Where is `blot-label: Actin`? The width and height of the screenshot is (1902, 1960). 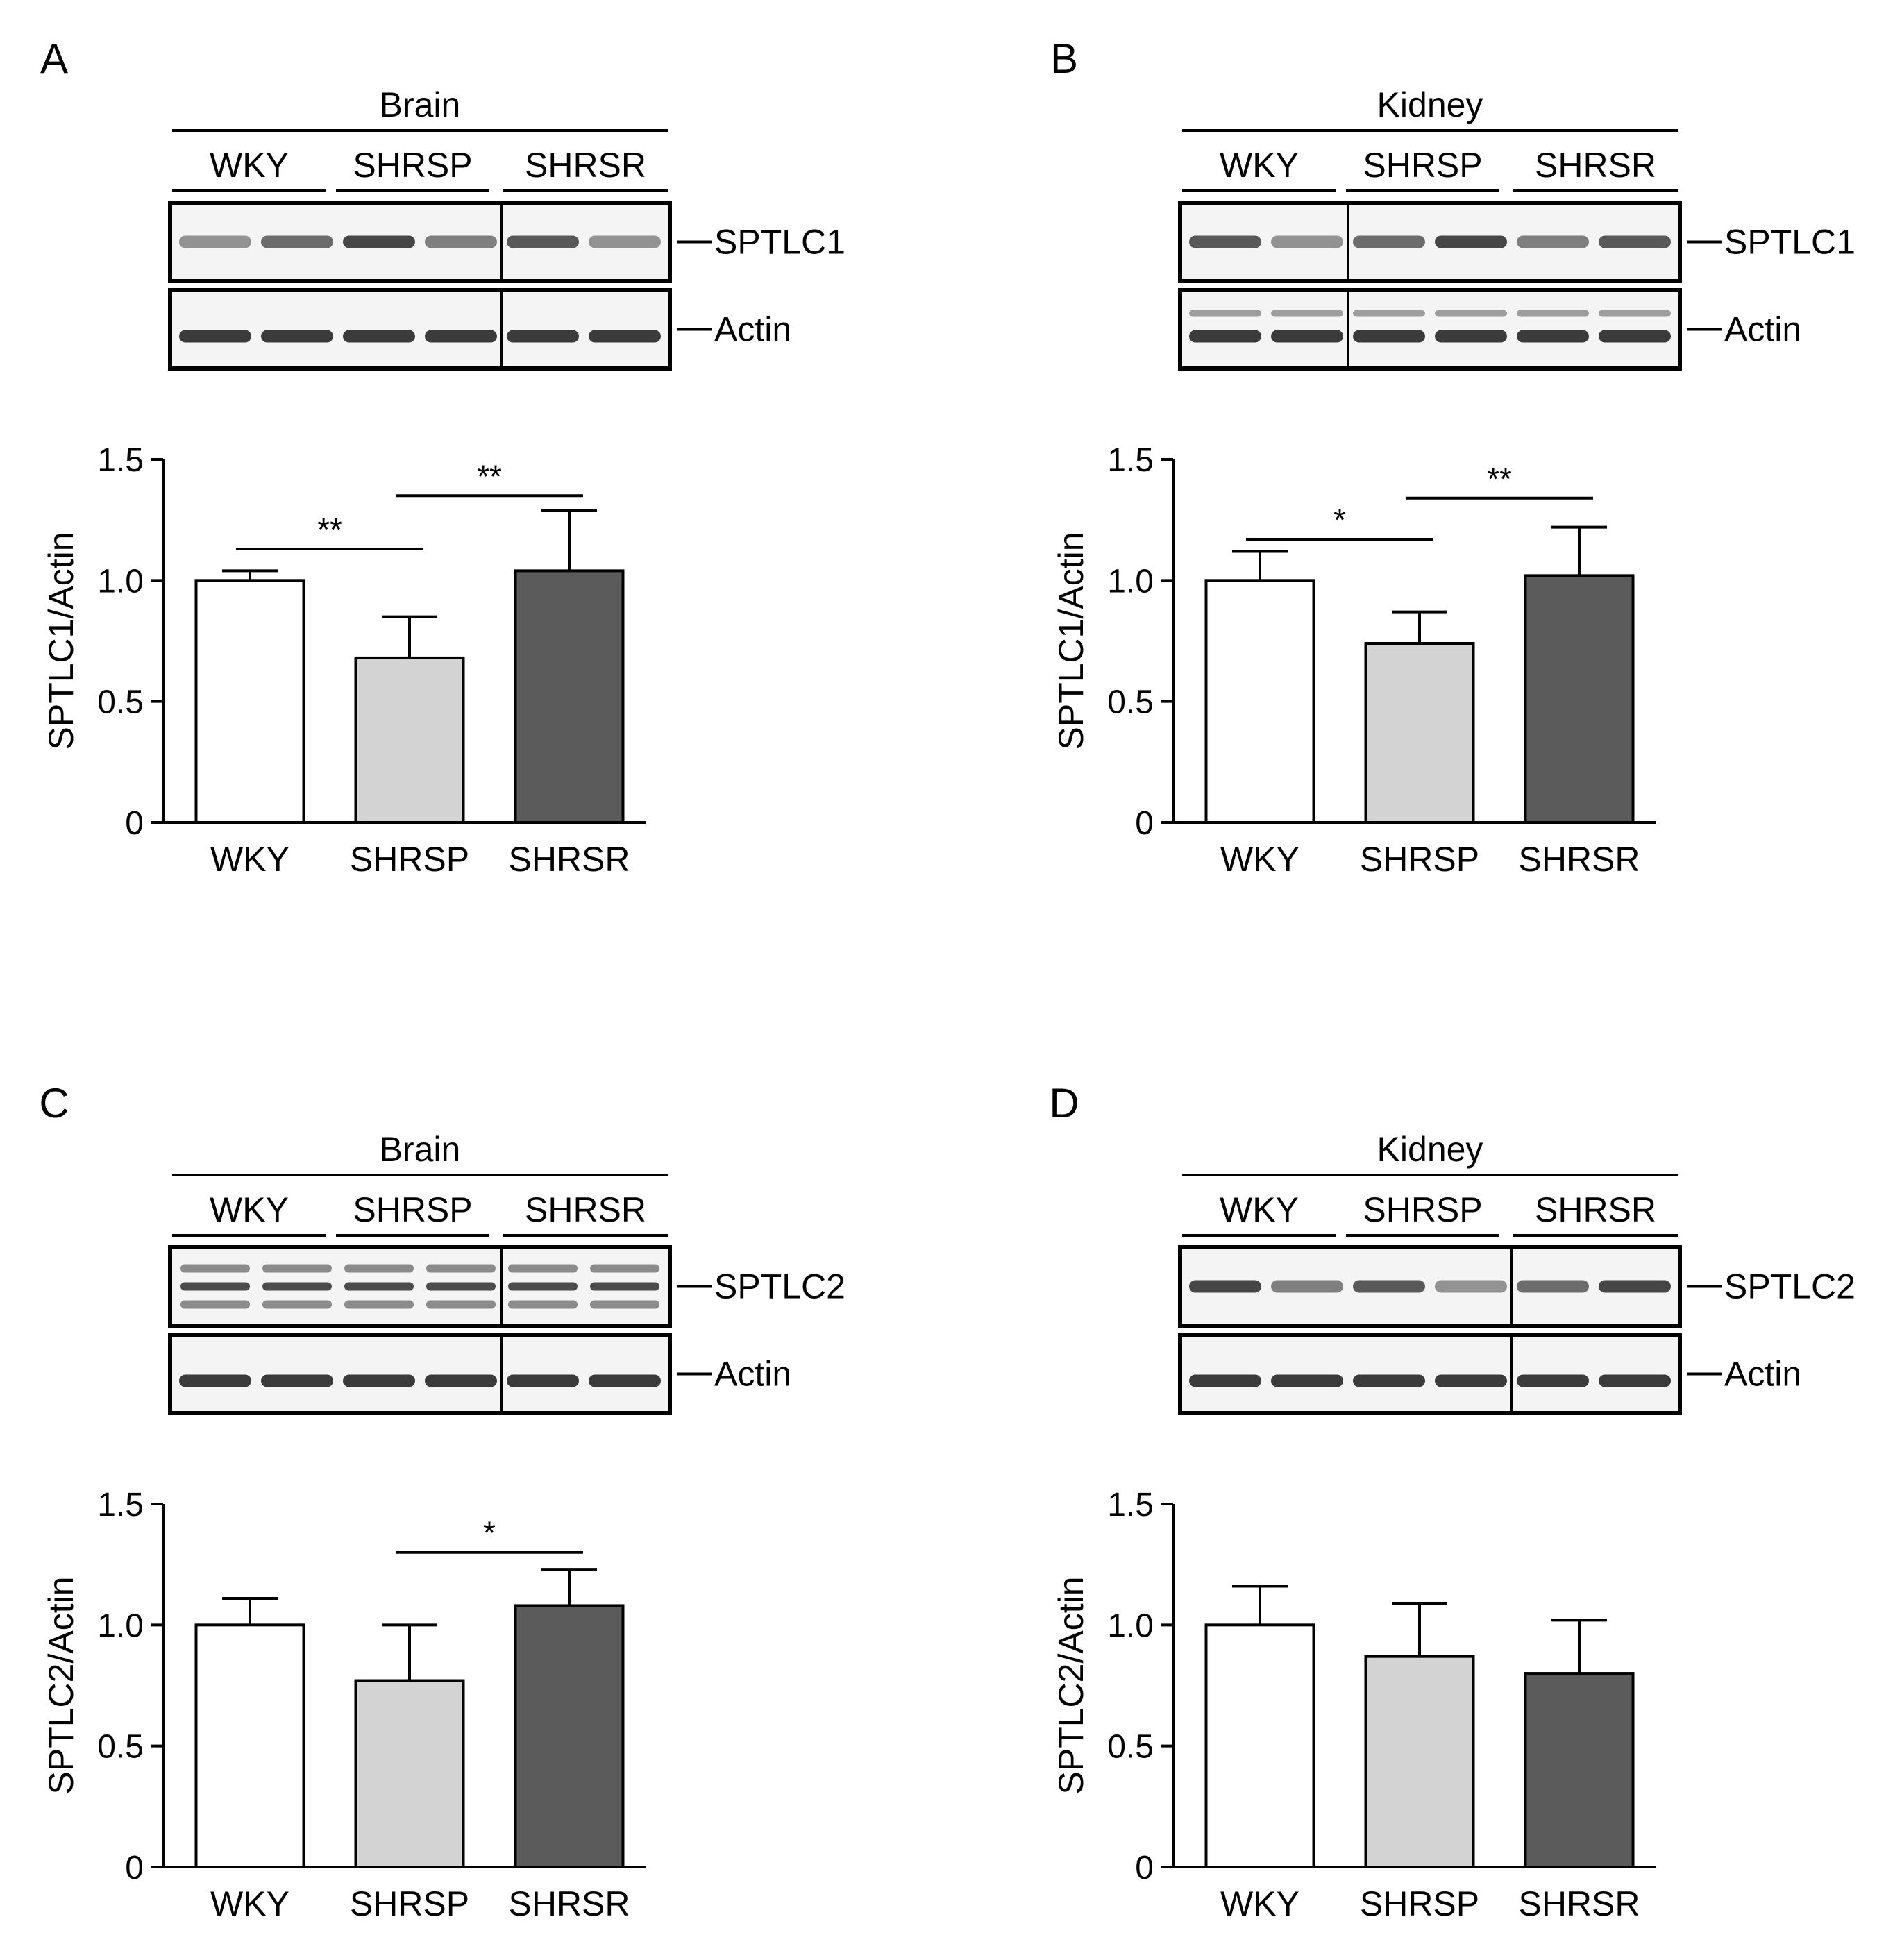
blot-label: Actin is located at coordinates (752, 1374).